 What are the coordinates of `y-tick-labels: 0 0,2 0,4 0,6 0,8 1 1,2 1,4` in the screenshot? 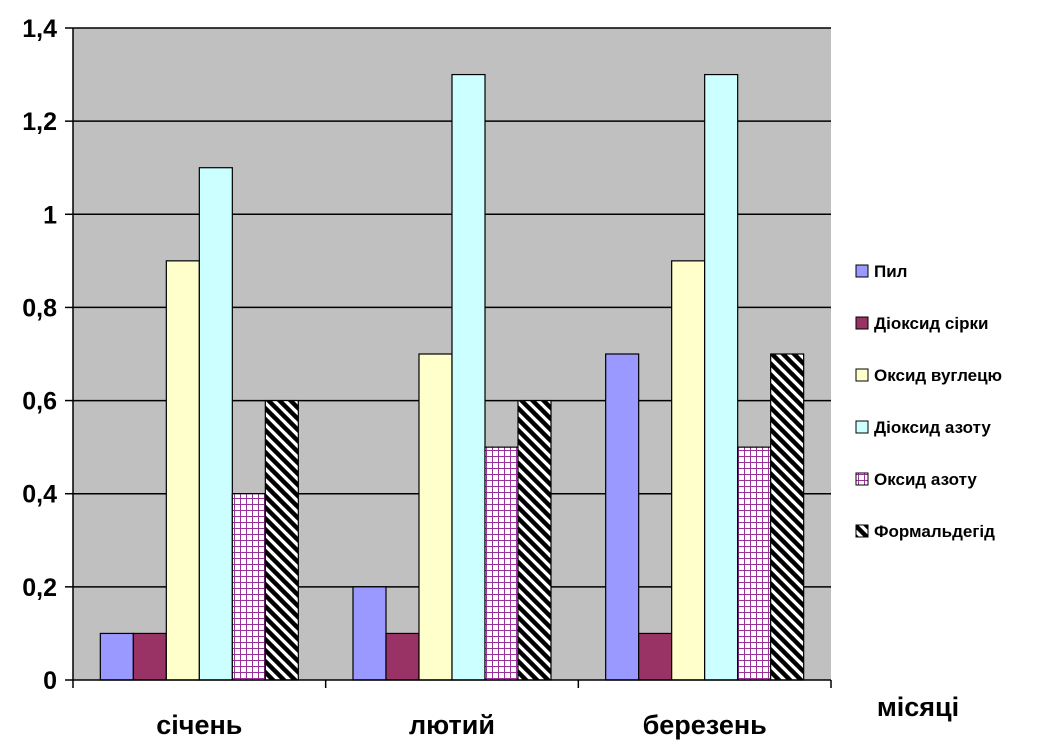 It's located at (39, 355).